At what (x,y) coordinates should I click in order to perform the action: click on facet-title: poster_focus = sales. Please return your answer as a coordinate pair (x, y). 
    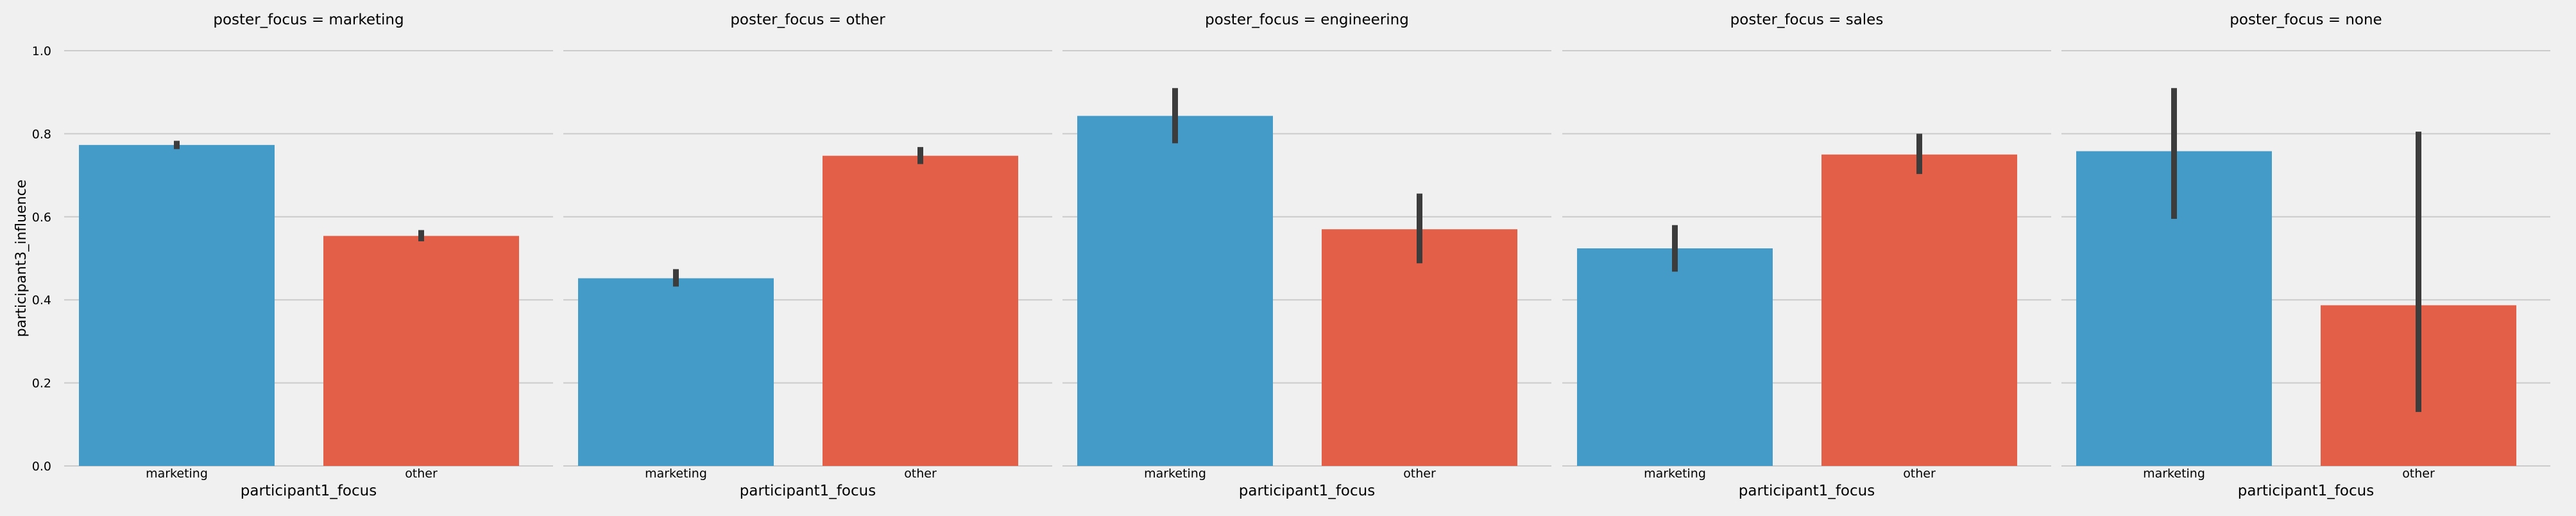
    Looking at the image, I should click on (1807, 20).